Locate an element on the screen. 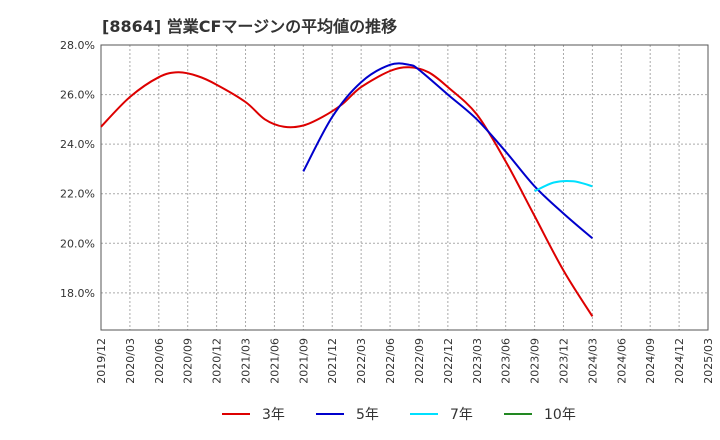 This screenshot has width=720, height=440. x-tick-label: 2023/03 is located at coordinates (477, 361).